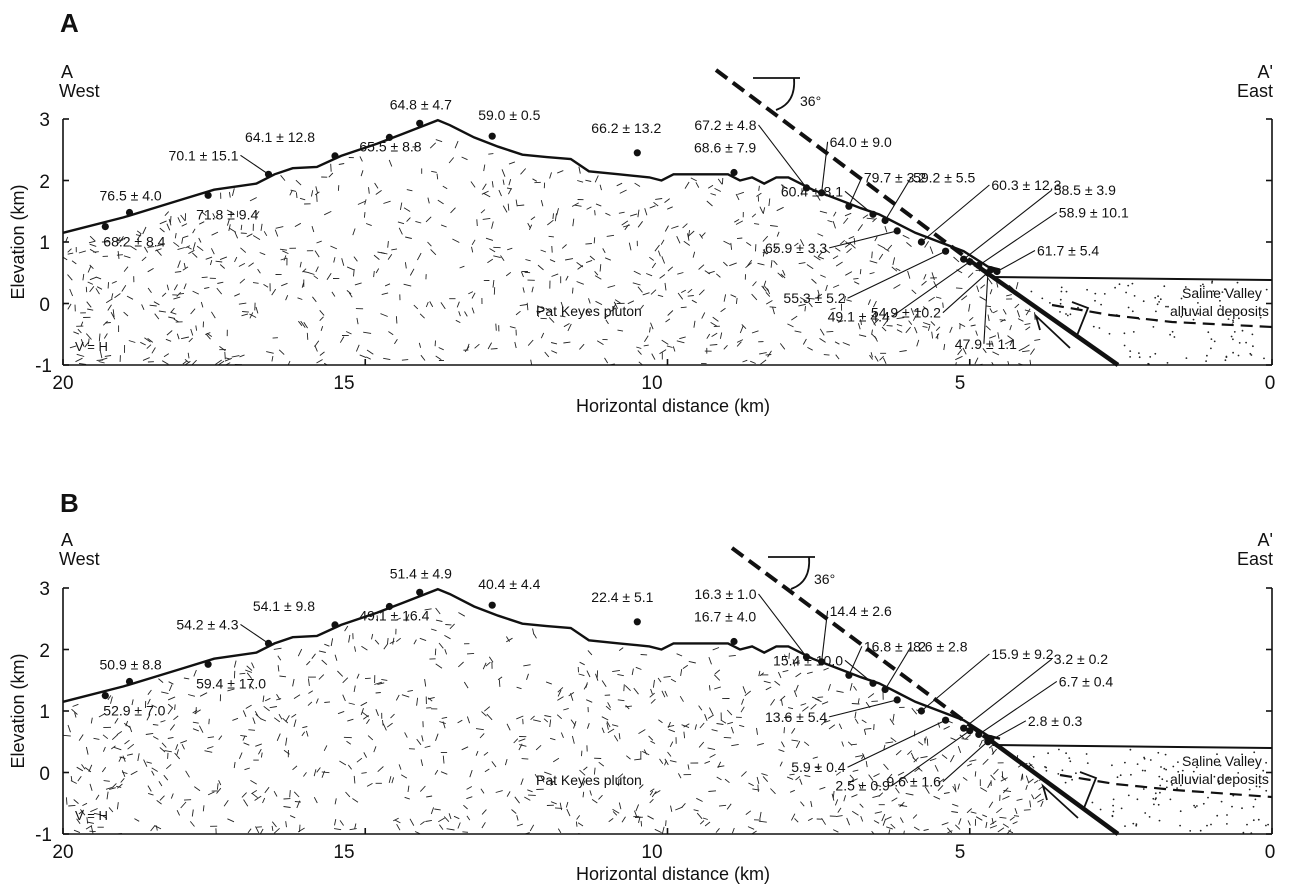  Describe the element at coordinates (91, 346) in the screenshot. I see `scale-note: V = H` at that location.